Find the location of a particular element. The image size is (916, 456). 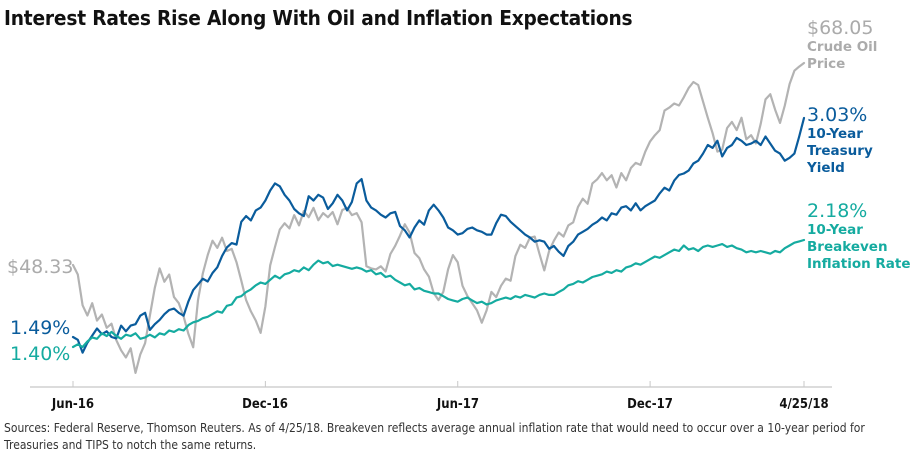

breakeven-end-name-line-2: Breakeven is located at coordinates (847, 247).